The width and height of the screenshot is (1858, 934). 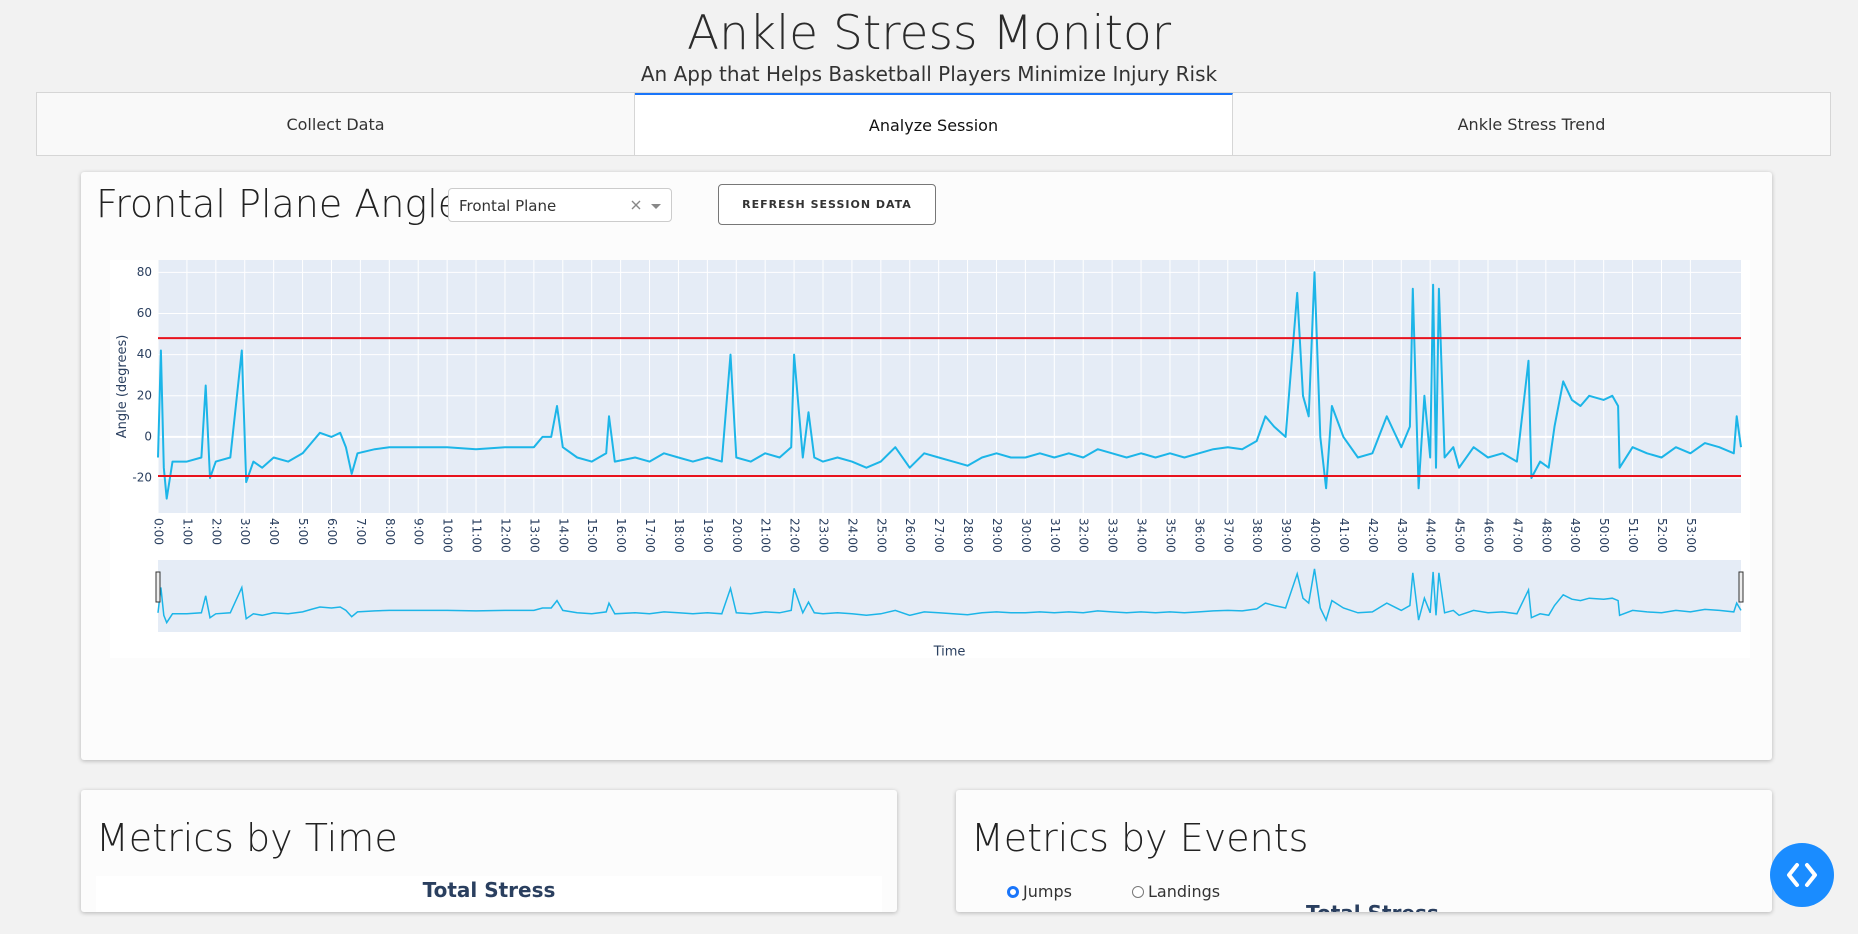 What do you see at coordinates (148, 436) in the screenshot?
I see `y-tick-label: 0` at bounding box center [148, 436].